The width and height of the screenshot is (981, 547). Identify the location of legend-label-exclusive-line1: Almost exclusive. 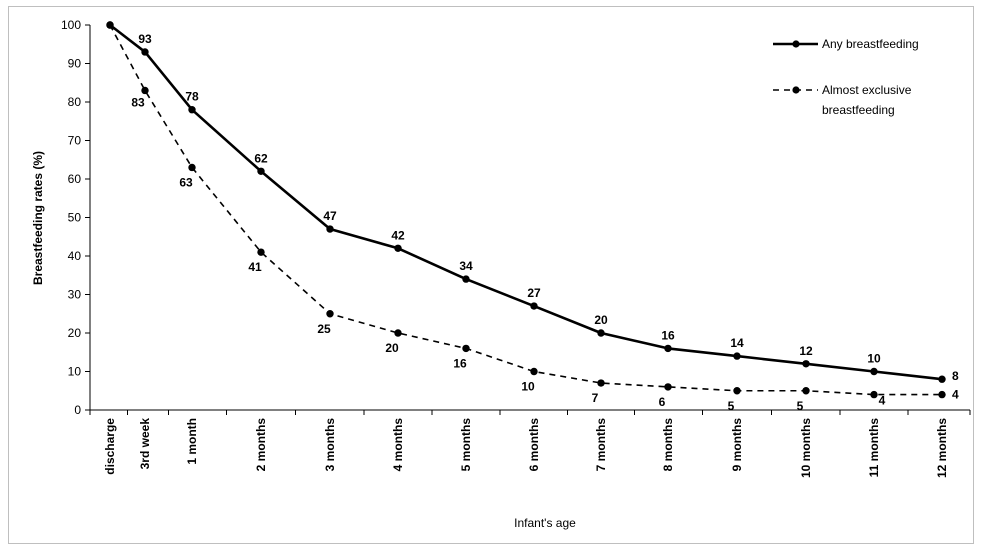
(867, 90).